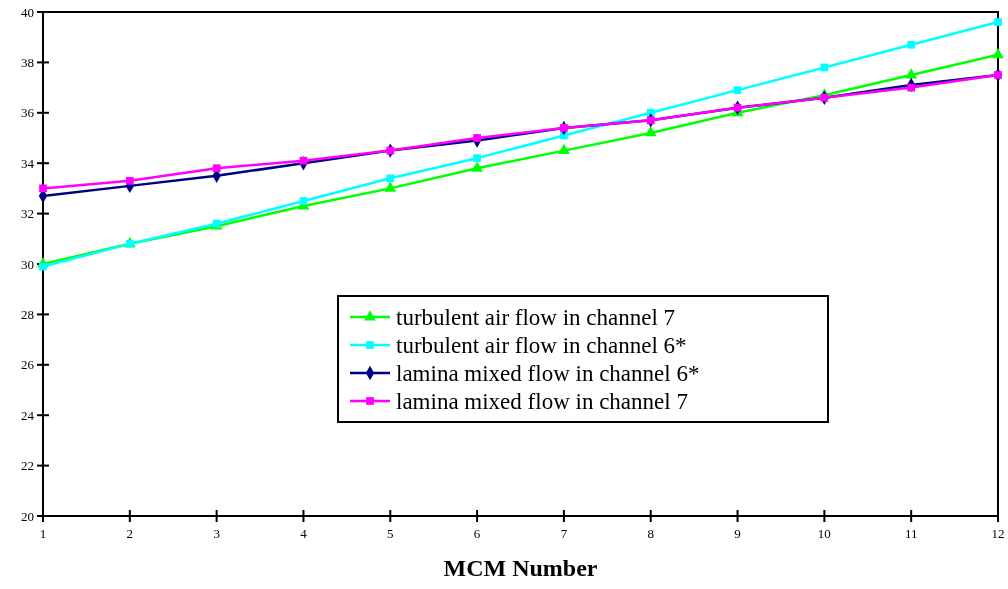 The image size is (1008, 589). What do you see at coordinates (27, 314) in the screenshot?
I see `y-tick-label: 28` at bounding box center [27, 314].